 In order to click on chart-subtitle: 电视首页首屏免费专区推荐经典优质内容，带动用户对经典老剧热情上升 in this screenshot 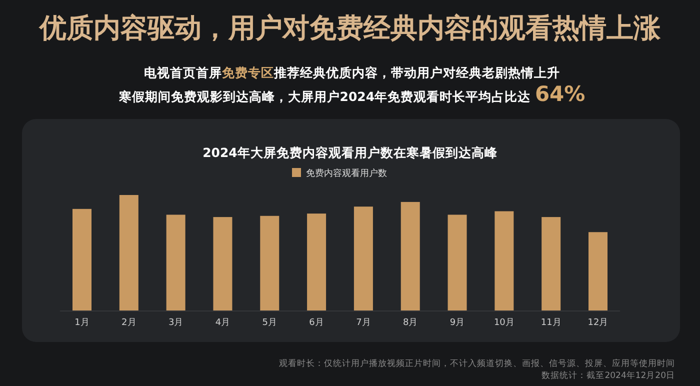, I will do `click(352, 72)`.